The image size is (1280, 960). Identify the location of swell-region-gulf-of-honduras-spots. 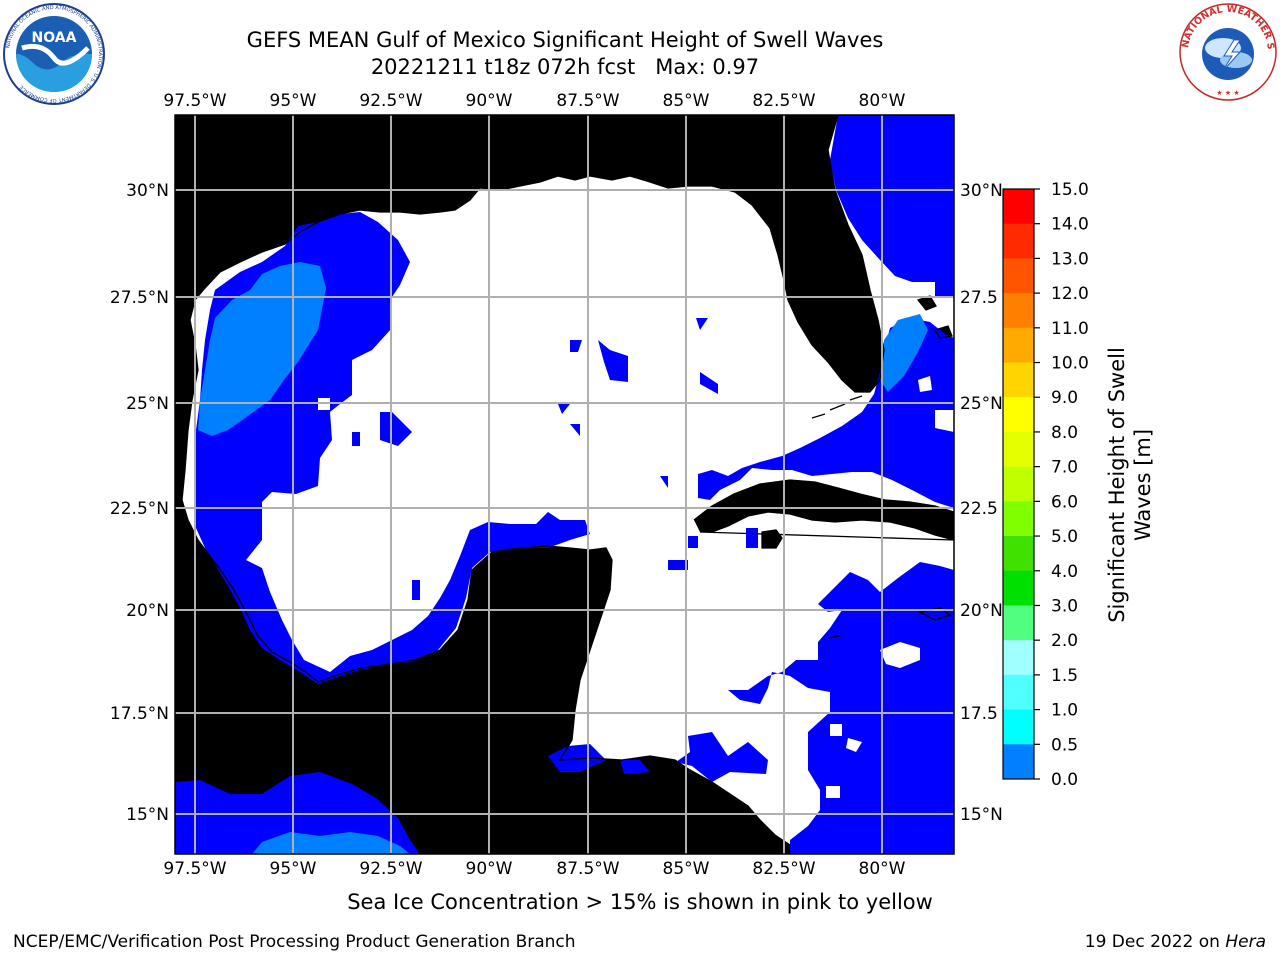
(713, 549).